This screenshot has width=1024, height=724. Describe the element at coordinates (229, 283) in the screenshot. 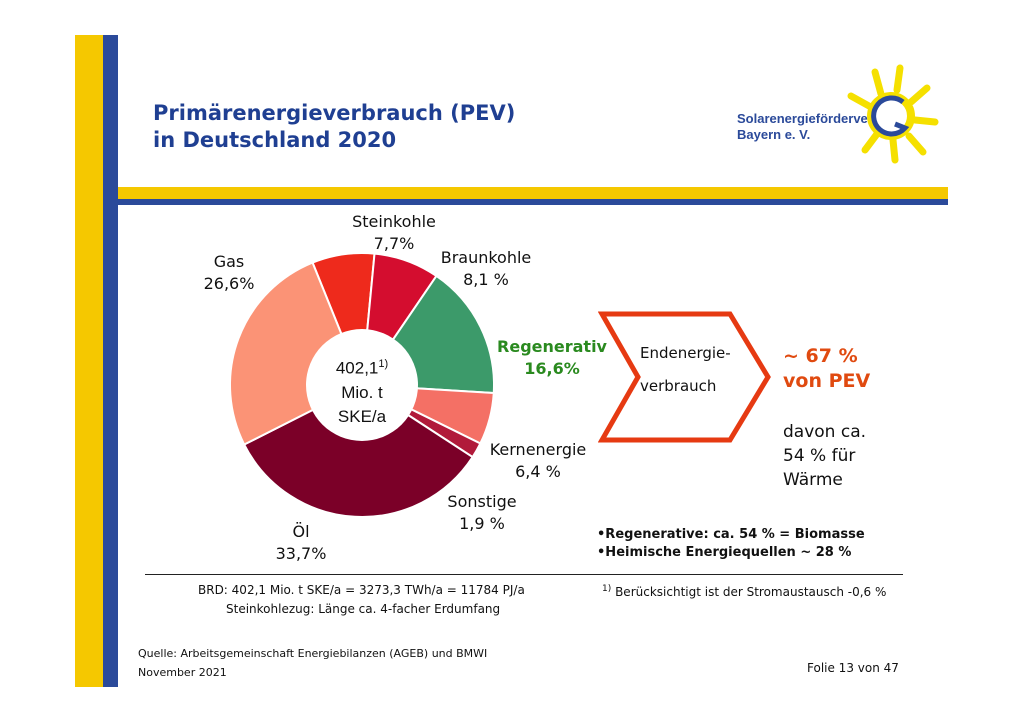

I see `label-gas-value: 26,6%` at that location.